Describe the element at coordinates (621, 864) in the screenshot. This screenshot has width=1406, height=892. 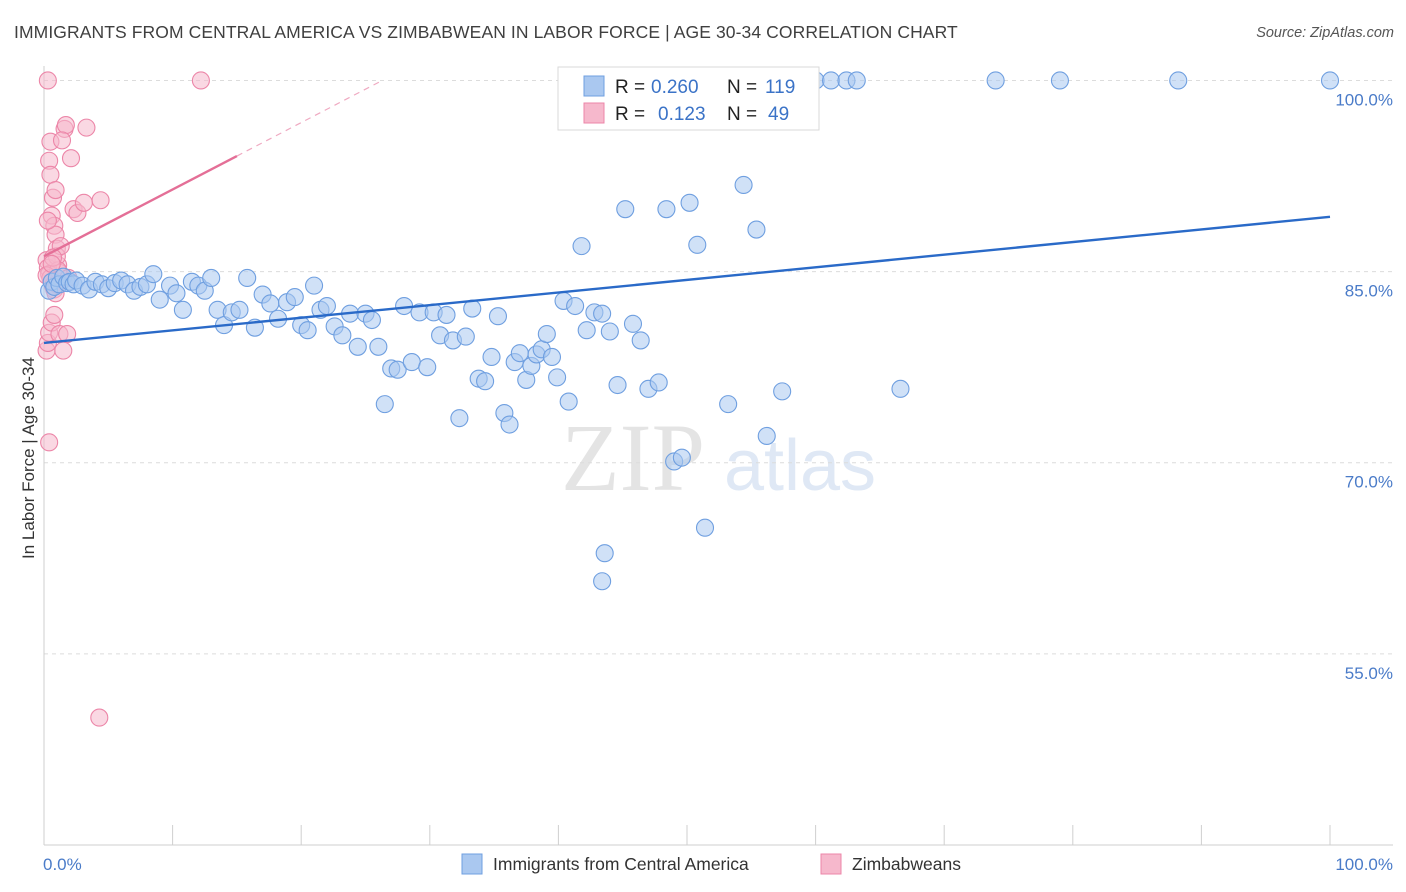
I see `legend-label-central-america: Immigrants from Central America` at that location.